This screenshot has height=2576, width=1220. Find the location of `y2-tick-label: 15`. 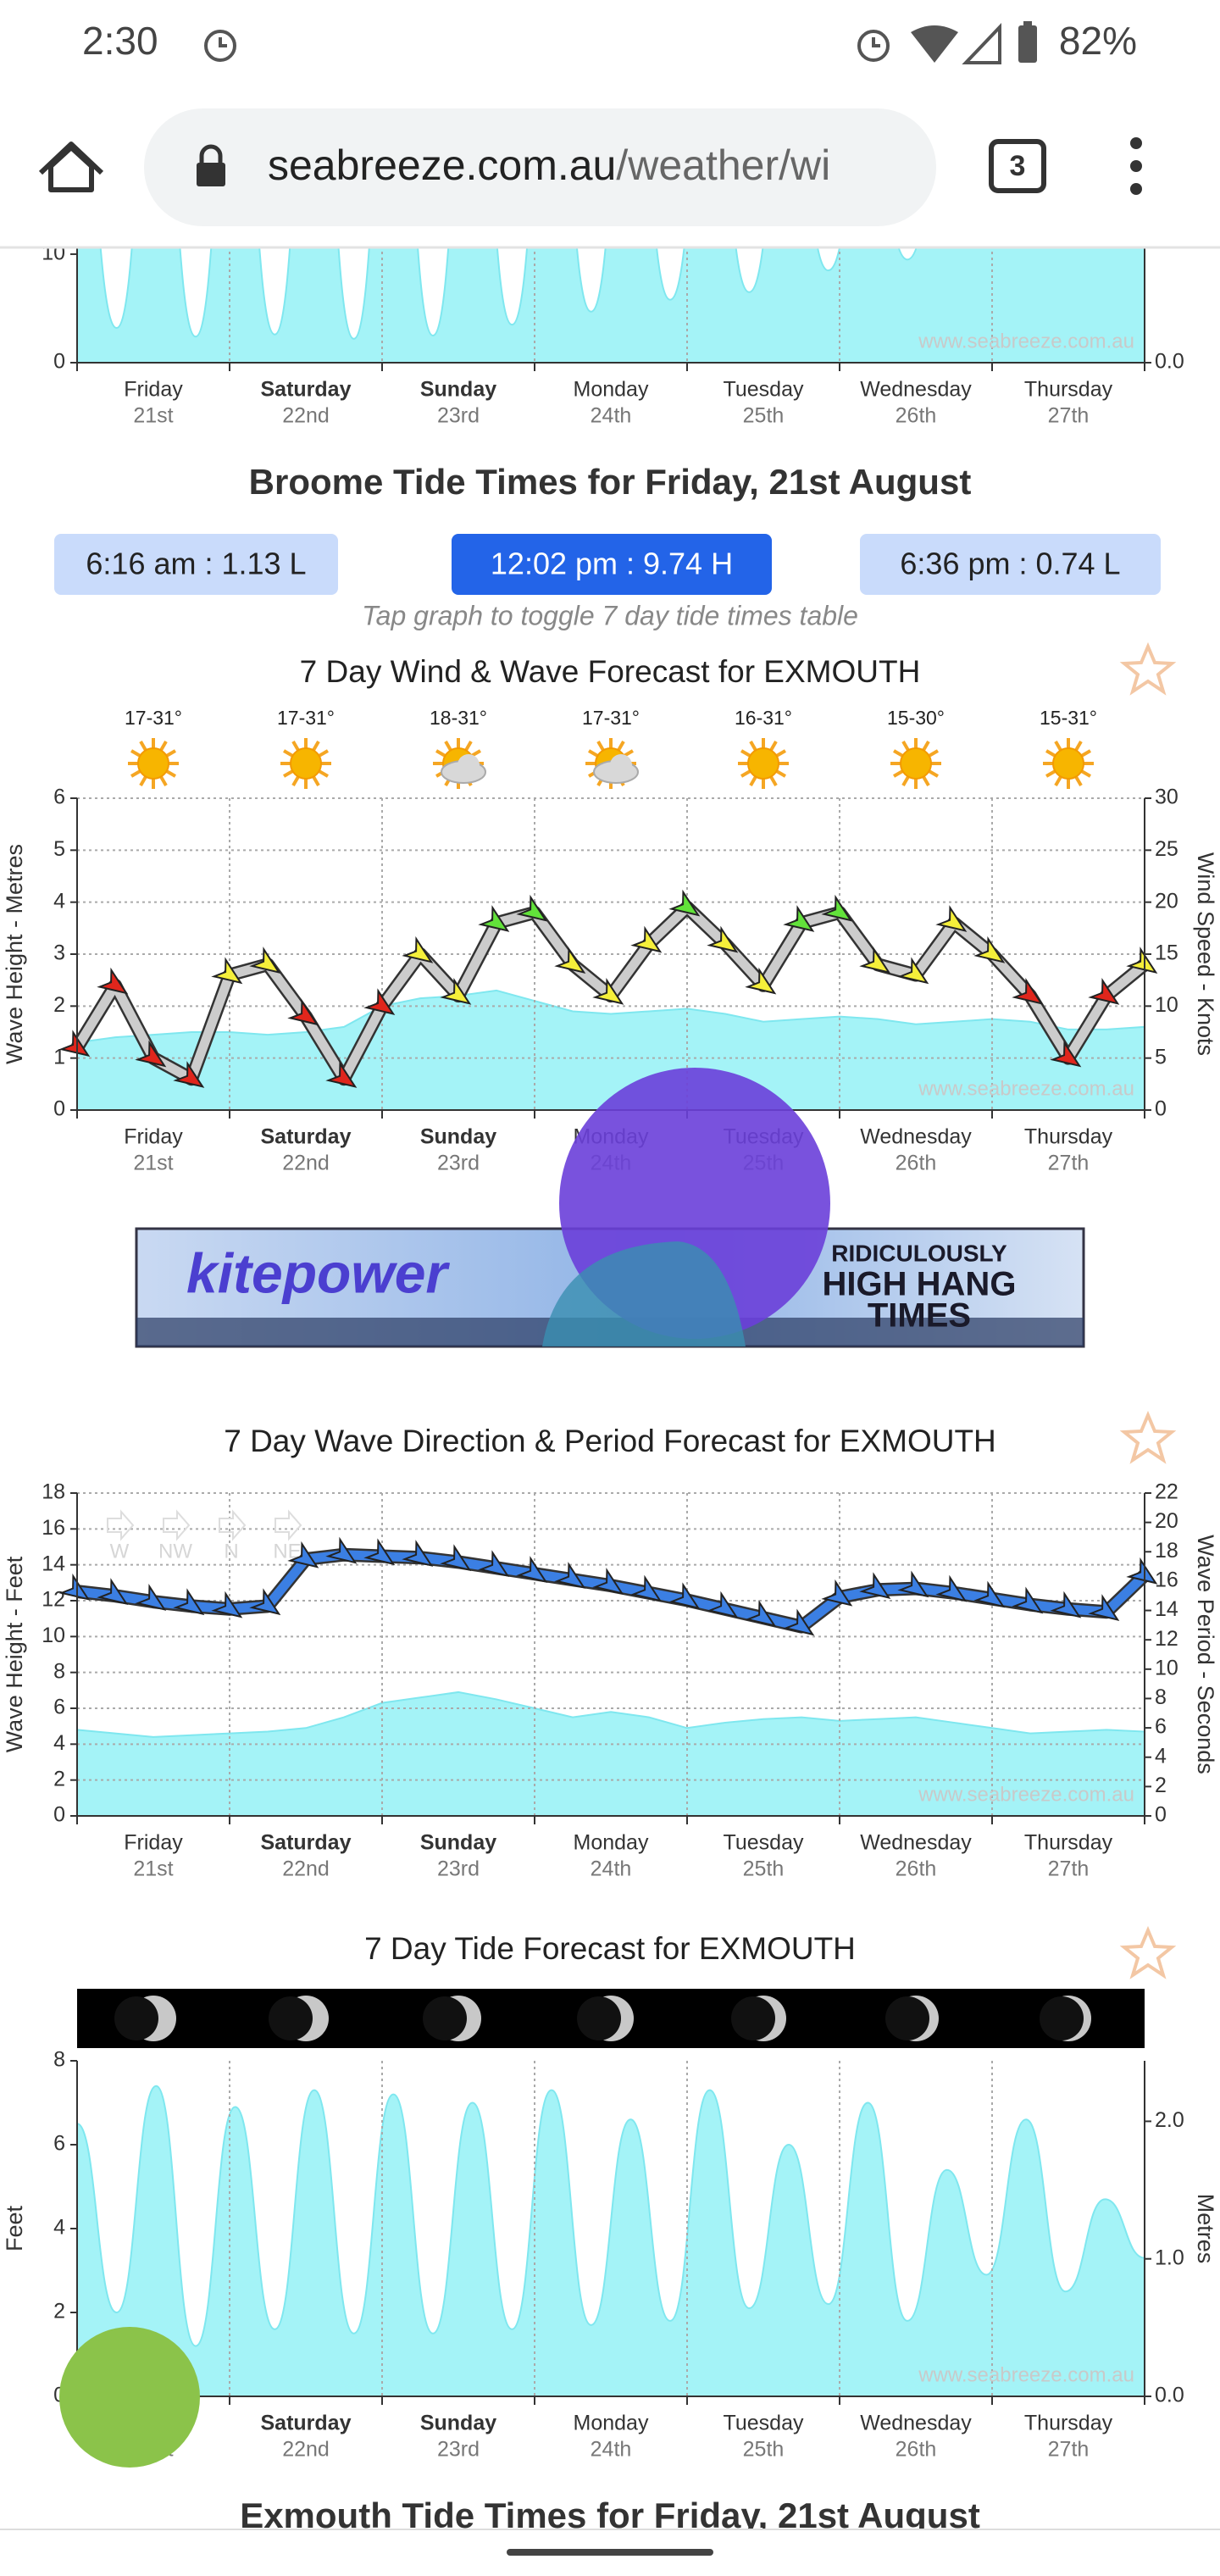

y2-tick-label: 15 is located at coordinates (1166, 953).